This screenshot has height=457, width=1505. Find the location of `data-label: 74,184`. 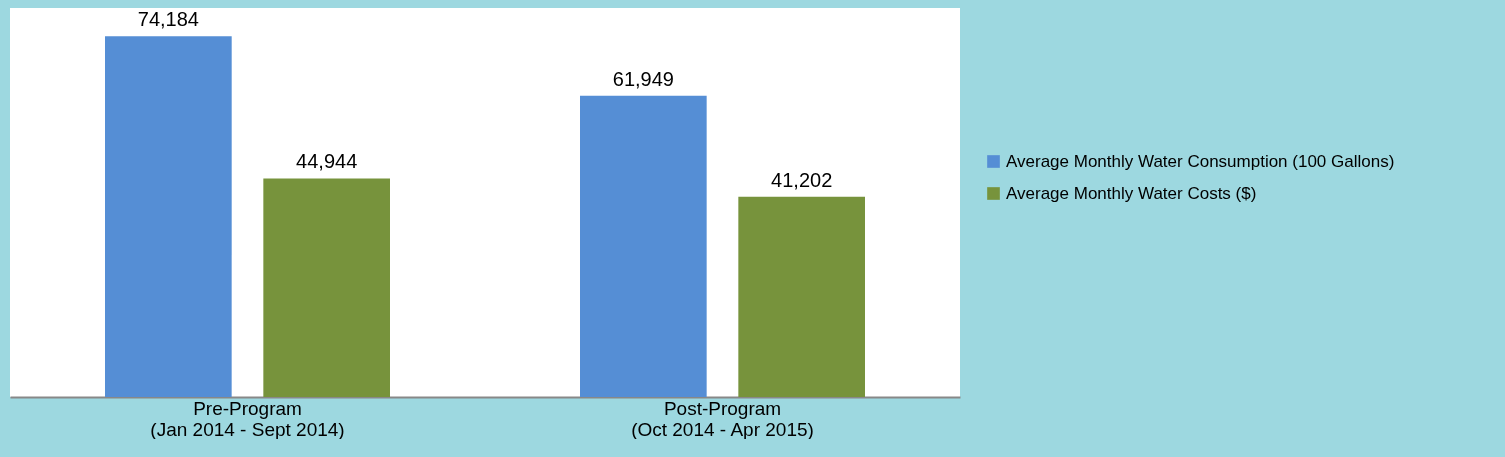

data-label: 74,184 is located at coordinates (168, 19).